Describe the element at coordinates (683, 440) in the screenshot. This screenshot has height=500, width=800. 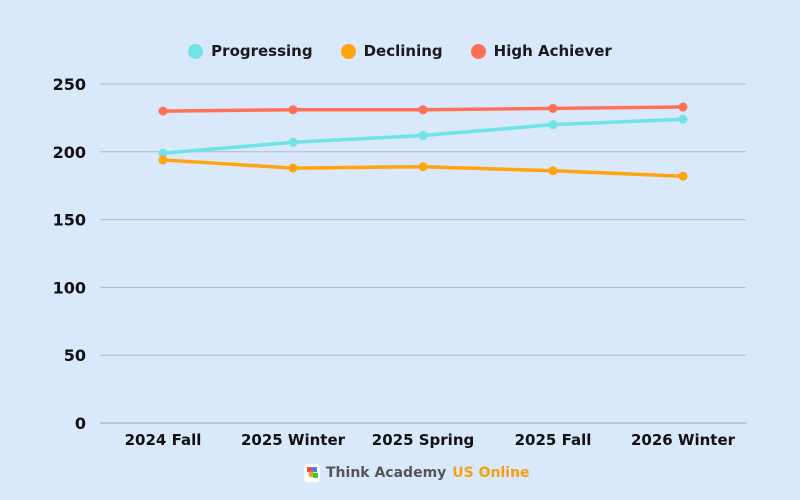
I see `x-tick-label: 2026 Winter` at that location.